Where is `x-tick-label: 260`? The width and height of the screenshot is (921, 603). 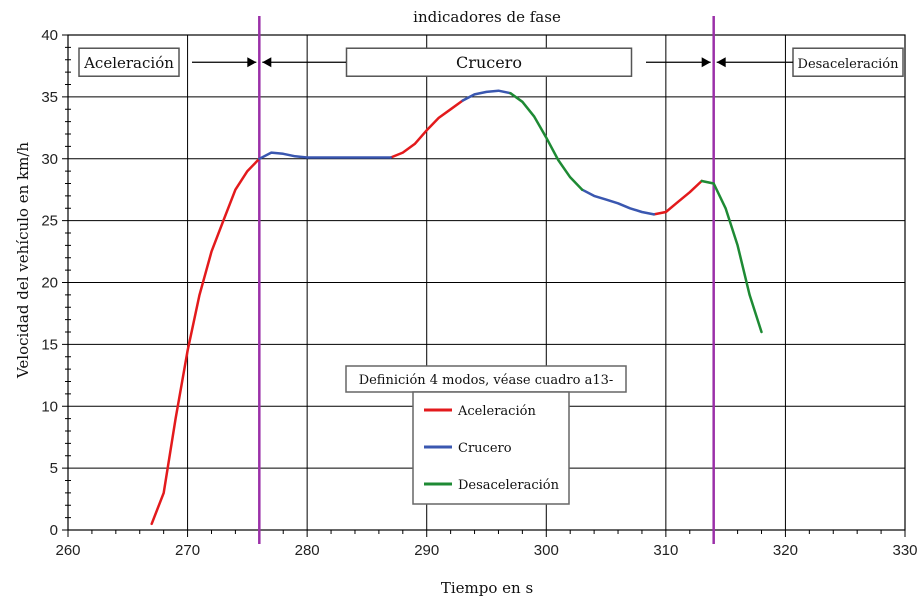 x-tick-label: 260 is located at coordinates (67, 550).